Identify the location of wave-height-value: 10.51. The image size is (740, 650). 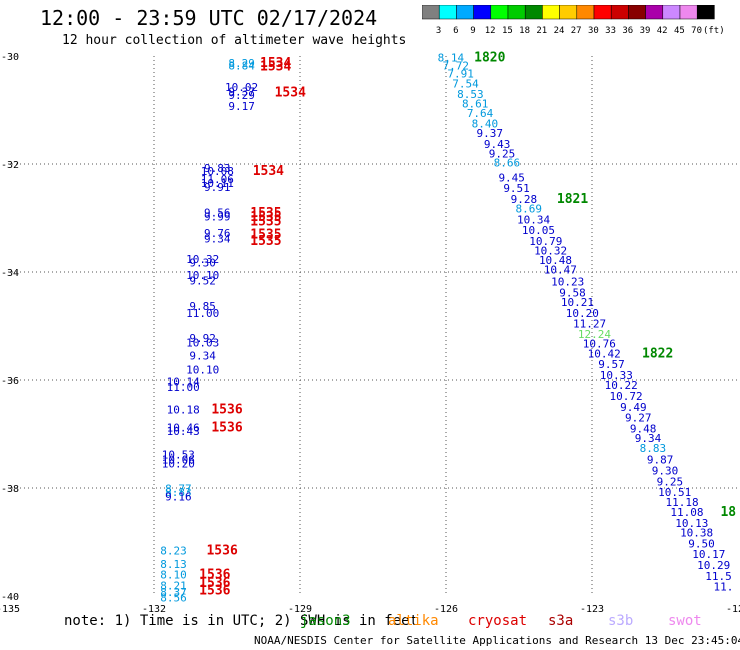
(674, 492).